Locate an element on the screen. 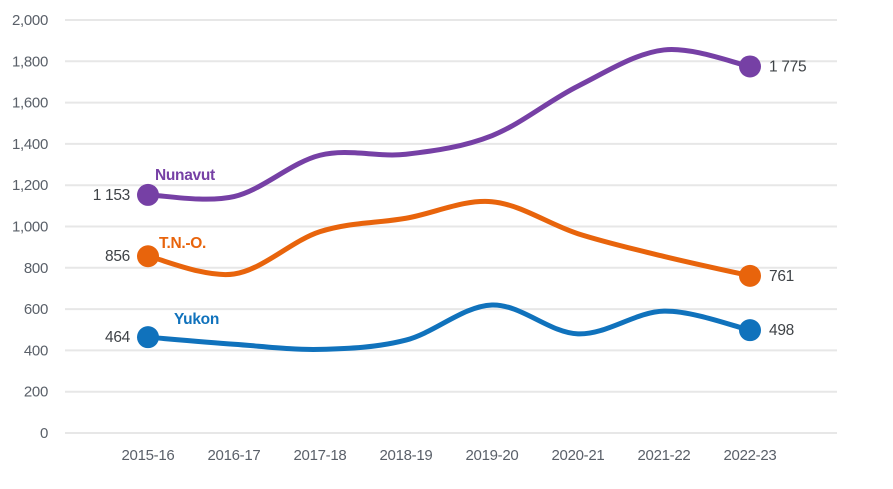 The width and height of the screenshot is (893, 489). series-name-label-yukon: Yukon is located at coordinates (196, 319).